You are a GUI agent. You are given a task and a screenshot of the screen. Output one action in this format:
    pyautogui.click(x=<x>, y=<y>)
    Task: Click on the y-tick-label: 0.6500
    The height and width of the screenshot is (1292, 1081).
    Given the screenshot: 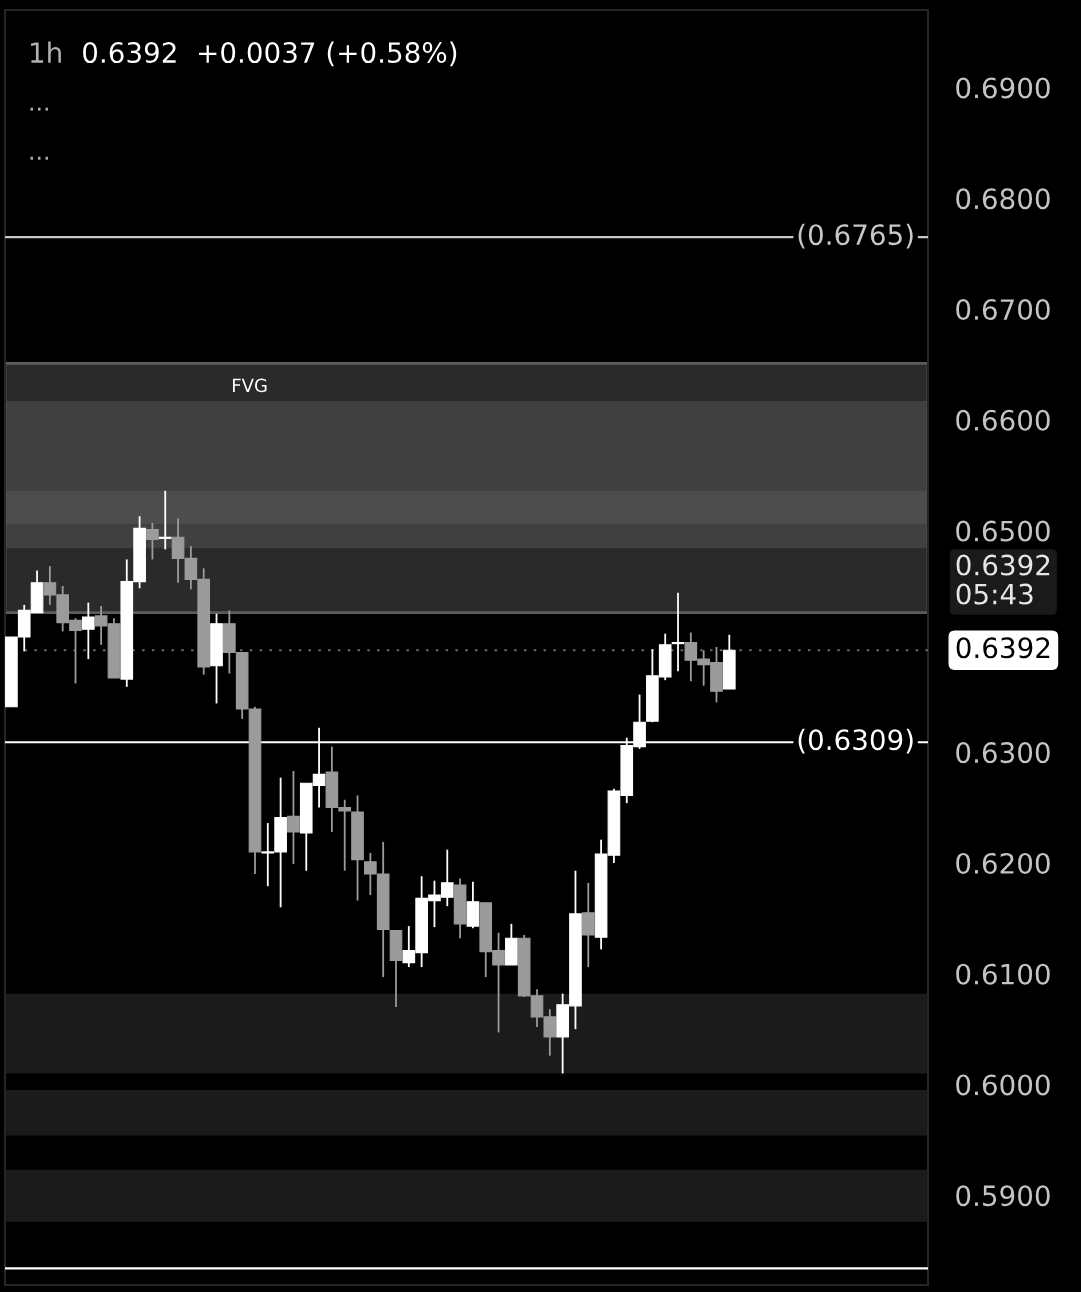 What is the action you would take?
    pyautogui.click(x=1003, y=531)
    